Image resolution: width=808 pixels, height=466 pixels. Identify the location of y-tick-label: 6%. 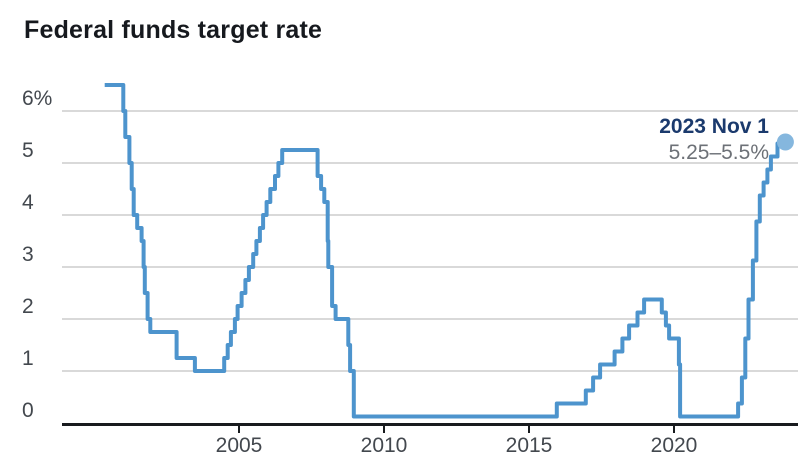
(37, 98).